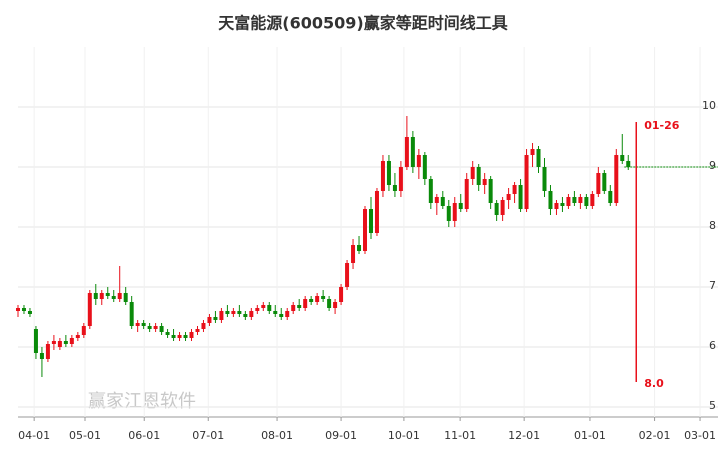 This screenshot has width=726, height=454. What do you see at coordinates (709, 105) in the screenshot?
I see `y-tick-label: 10` at bounding box center [709, 105].